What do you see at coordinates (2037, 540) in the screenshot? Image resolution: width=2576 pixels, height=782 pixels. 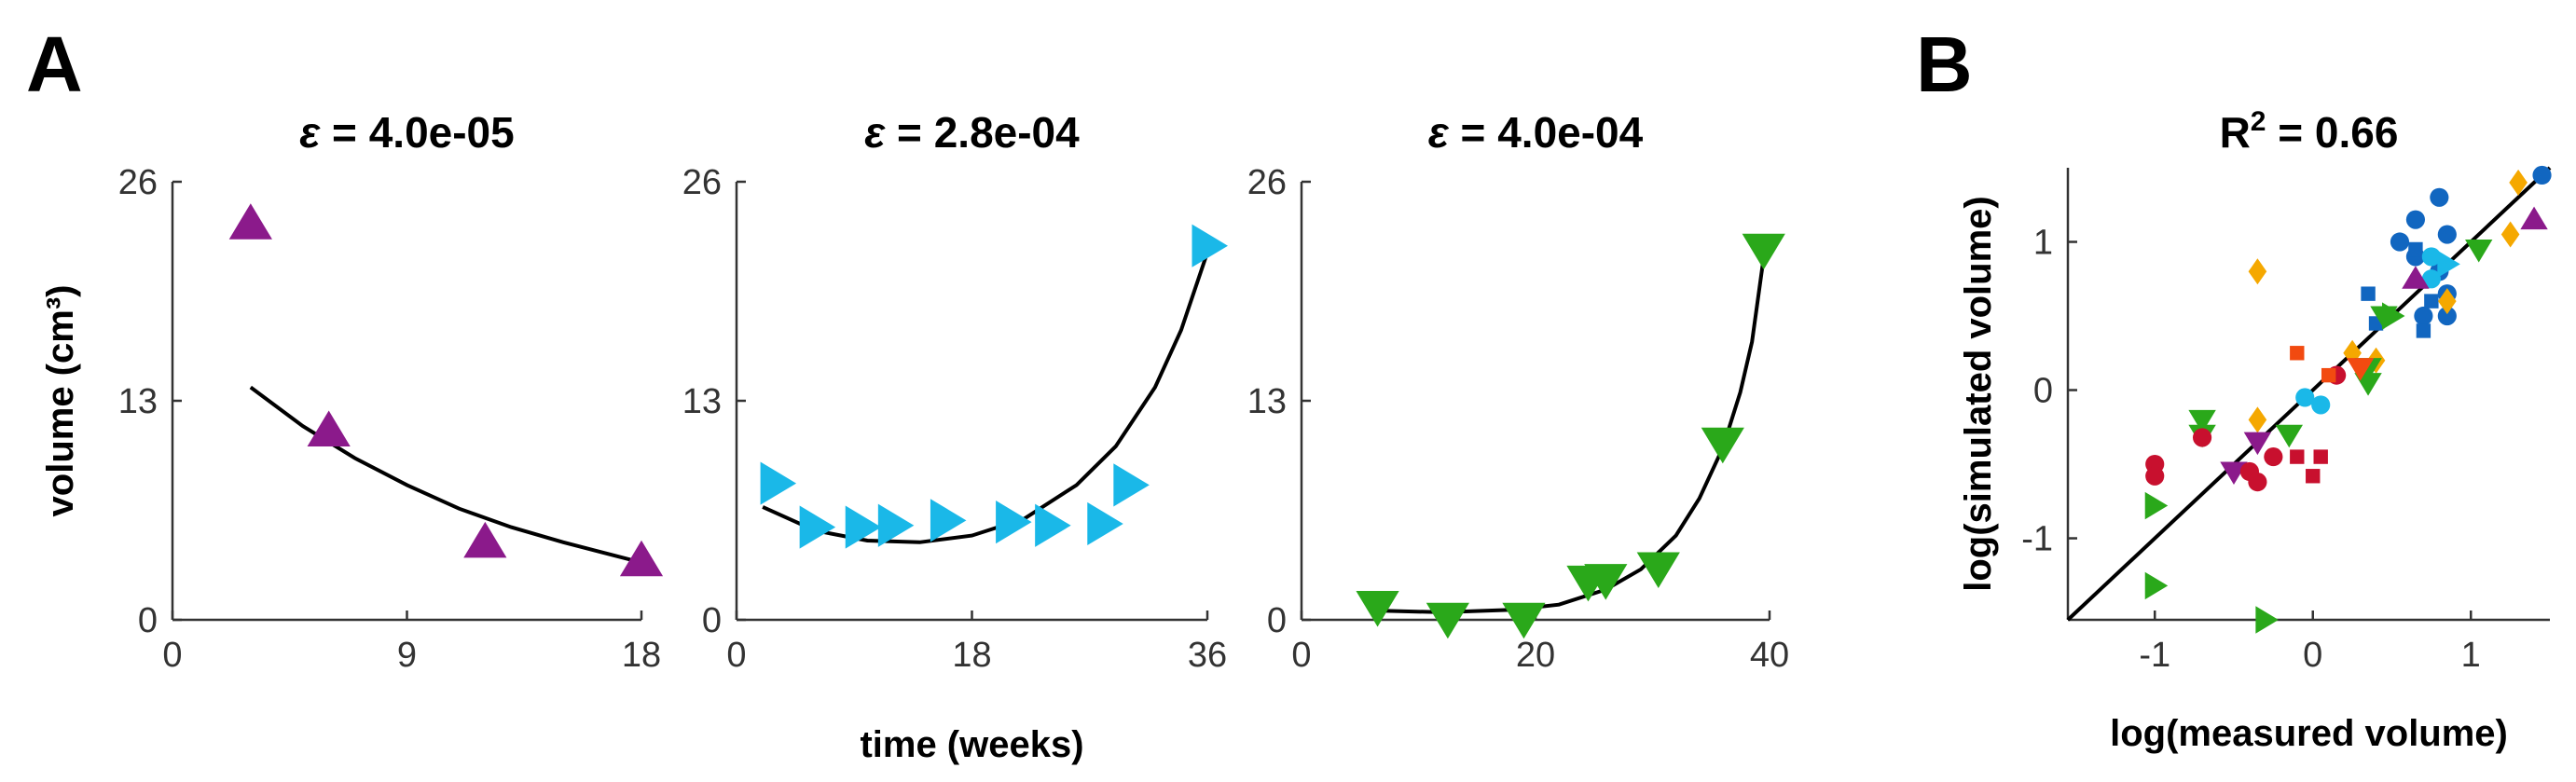 I see `y-tick-label: -1` at bounding box center [2037, 540].